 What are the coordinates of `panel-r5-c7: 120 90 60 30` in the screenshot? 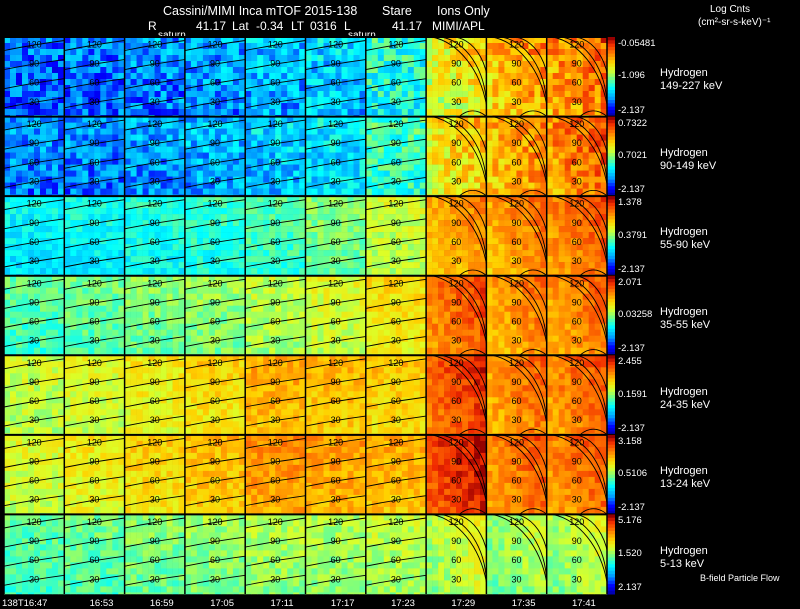 It's located at (463, 471).